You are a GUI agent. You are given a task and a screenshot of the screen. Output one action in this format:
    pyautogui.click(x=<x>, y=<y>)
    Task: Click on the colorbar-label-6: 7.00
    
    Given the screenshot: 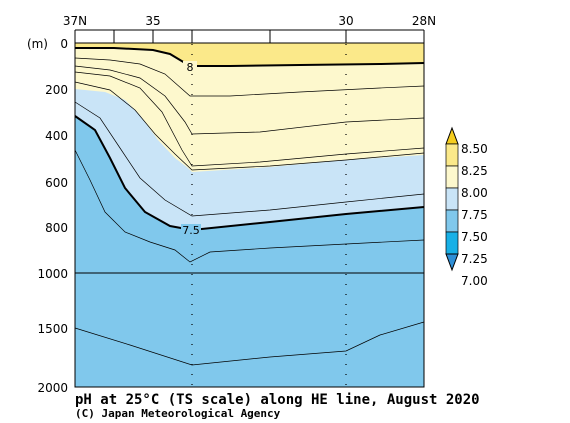 What is the action you would take?
    pyautogui.click(x=474, y=281)
    